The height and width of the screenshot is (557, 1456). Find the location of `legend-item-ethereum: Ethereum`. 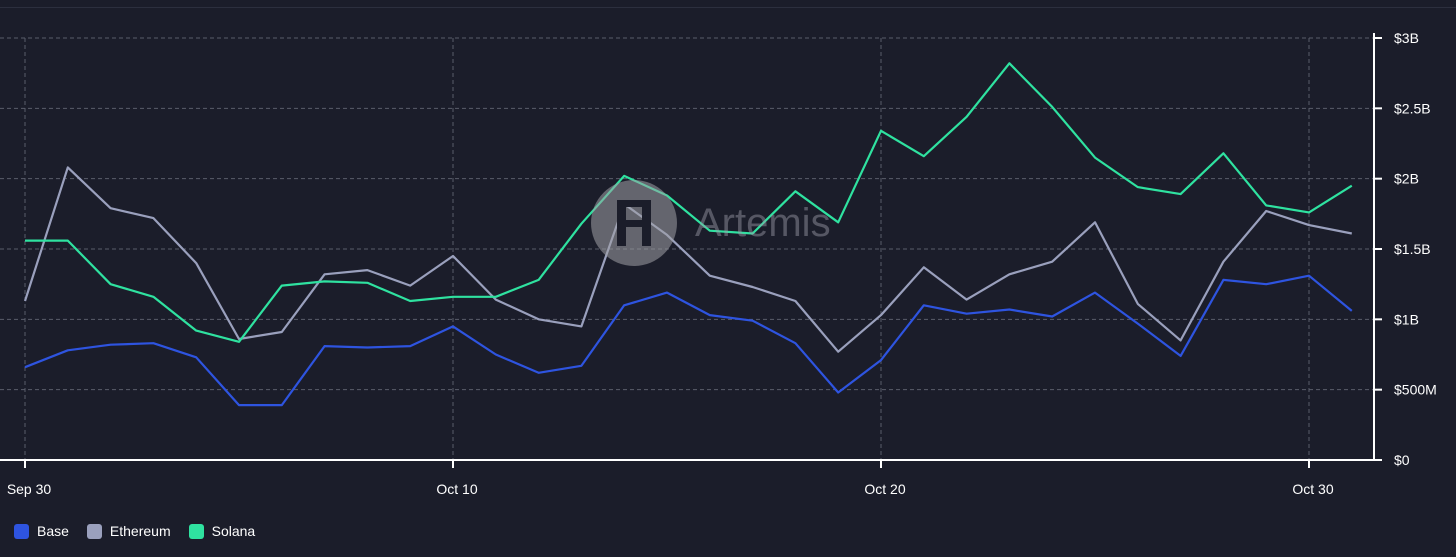

legend-item-ethereum: Ethereum is located at coordinates (128, 531).